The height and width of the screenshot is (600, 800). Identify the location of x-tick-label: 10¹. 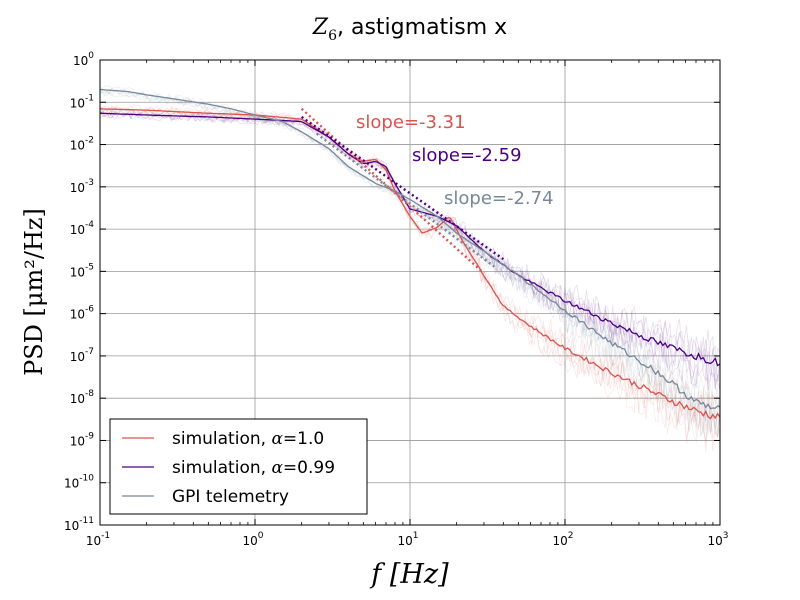
(407, 539).